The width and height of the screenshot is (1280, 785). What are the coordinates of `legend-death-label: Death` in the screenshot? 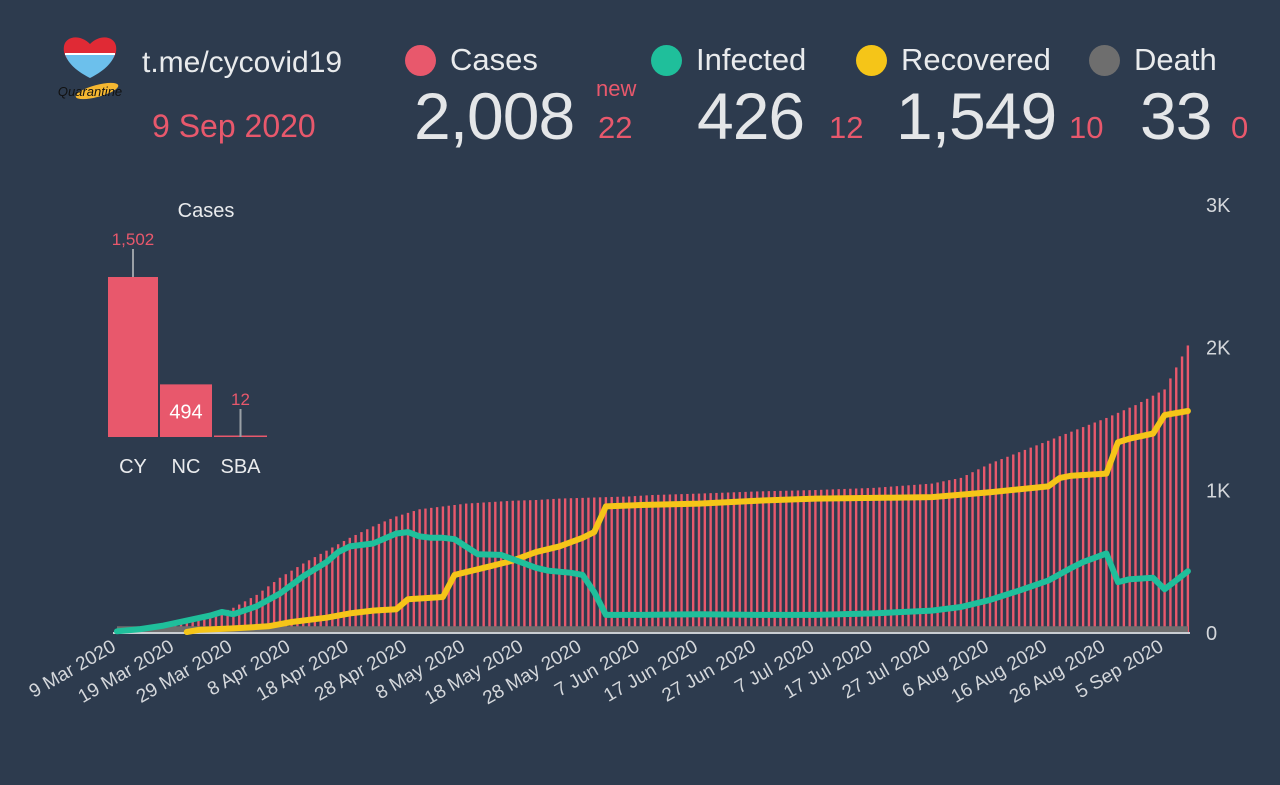 It's located at (1175, 59).